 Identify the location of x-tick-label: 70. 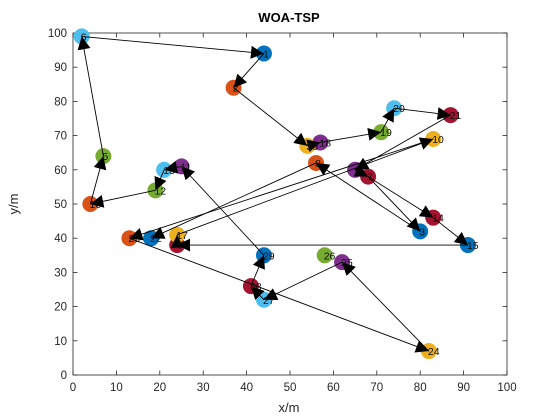
(376, 388).